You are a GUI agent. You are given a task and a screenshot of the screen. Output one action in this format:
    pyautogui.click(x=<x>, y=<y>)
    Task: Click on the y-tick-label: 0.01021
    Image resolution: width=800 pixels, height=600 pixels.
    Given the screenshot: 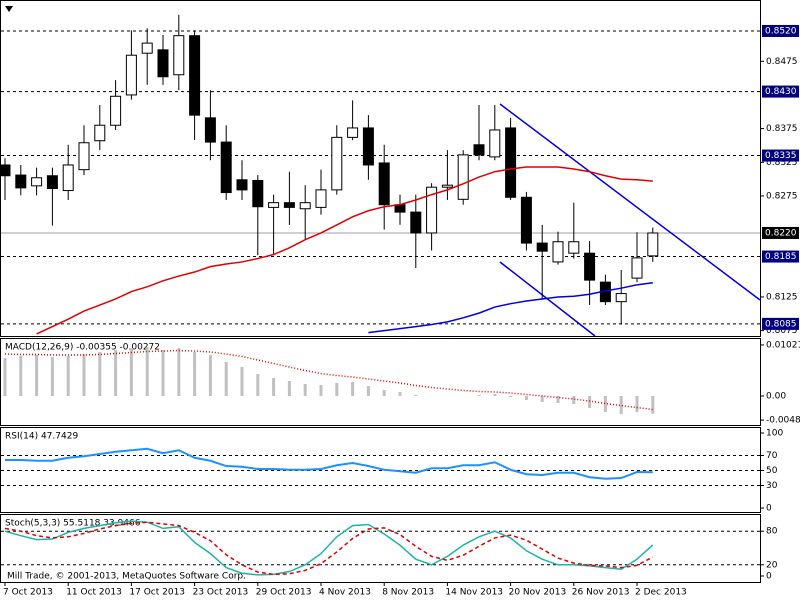 What is the action you would take?
    pyautogui.click(x=783, y=345)
    